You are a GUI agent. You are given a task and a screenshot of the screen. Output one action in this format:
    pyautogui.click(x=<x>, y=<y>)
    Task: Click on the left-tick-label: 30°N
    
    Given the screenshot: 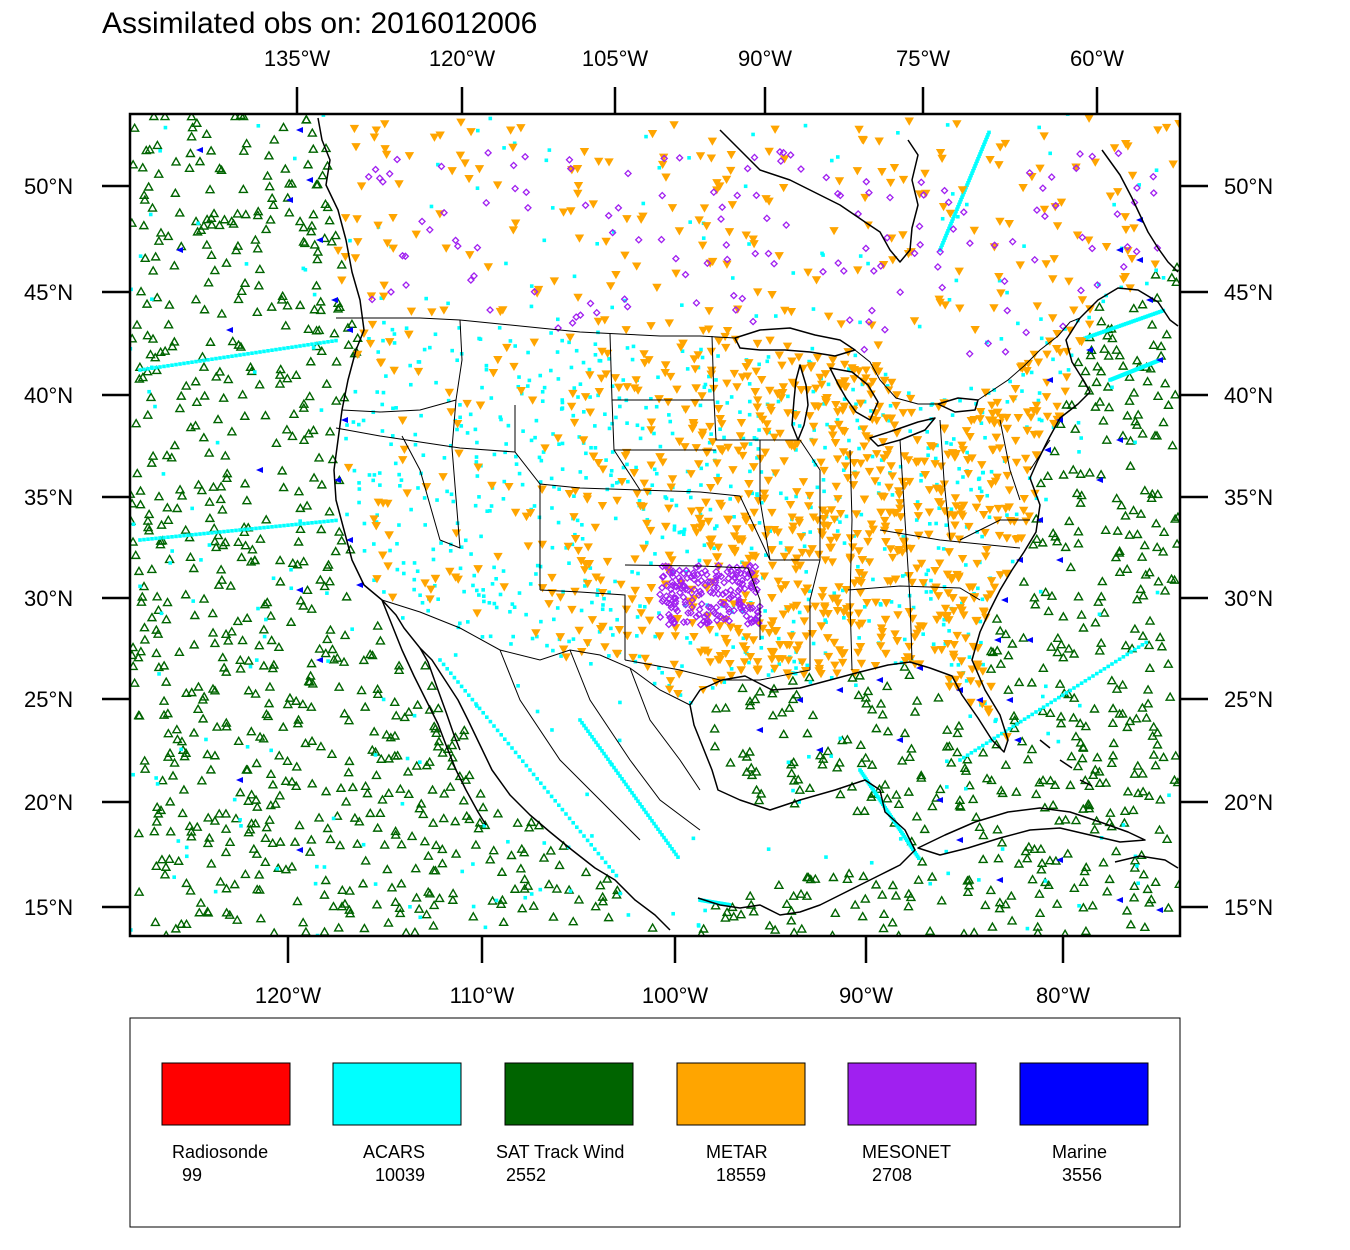 What is the action you would take?
    pyautogui.click(x=48, y=598)
    